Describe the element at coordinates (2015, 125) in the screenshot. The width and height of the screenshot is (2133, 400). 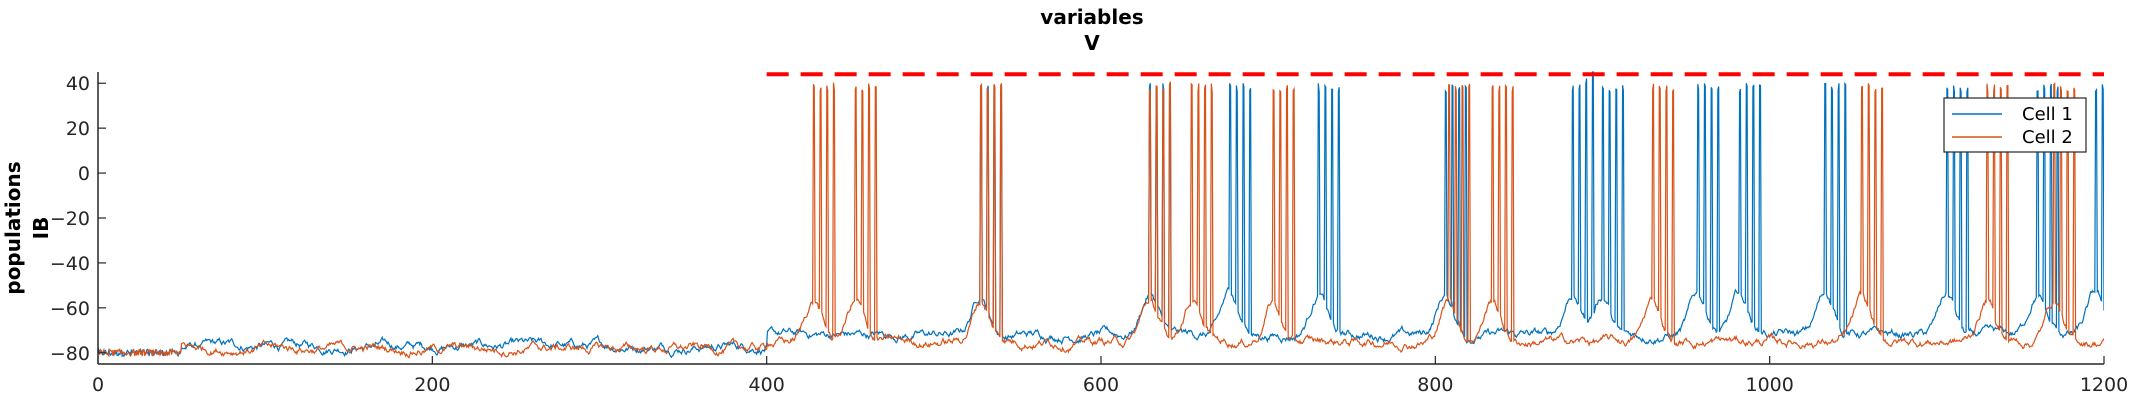
I see `legend-box` at that location.